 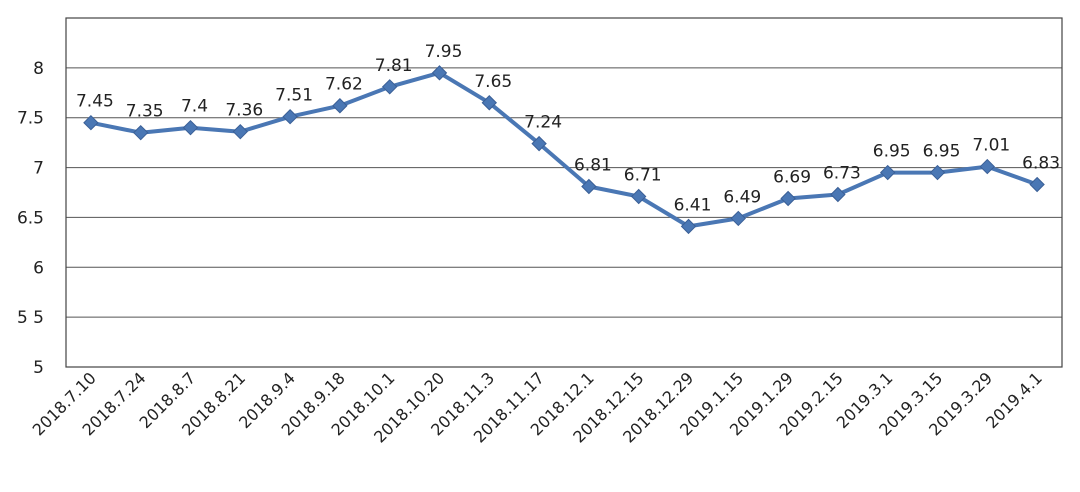 What do you see at coordinates (30, 119) in the screenshot?
I see `y-tick-label: 7.5` at bounding box center [30, 119].